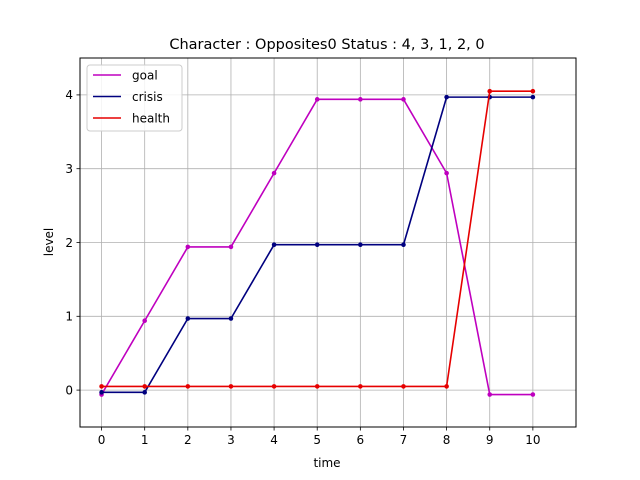  Describe the element at coordinates (69, 95) in the screenshot. I see `y-tick-label-4: 4` at that location.